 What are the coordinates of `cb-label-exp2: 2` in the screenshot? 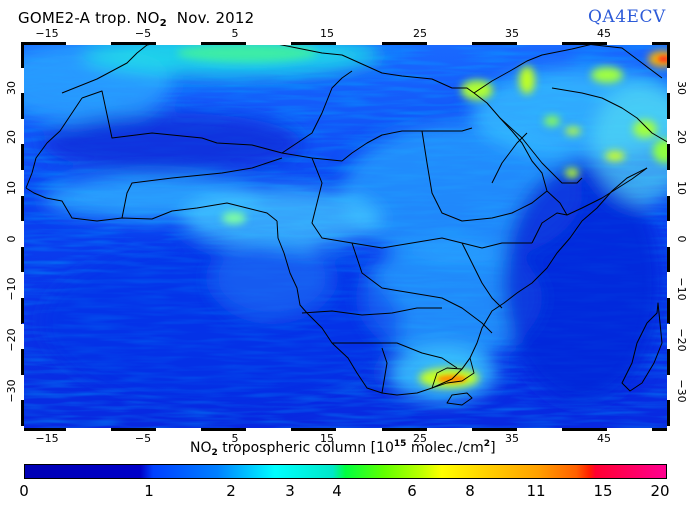 It's located at (487, 444).